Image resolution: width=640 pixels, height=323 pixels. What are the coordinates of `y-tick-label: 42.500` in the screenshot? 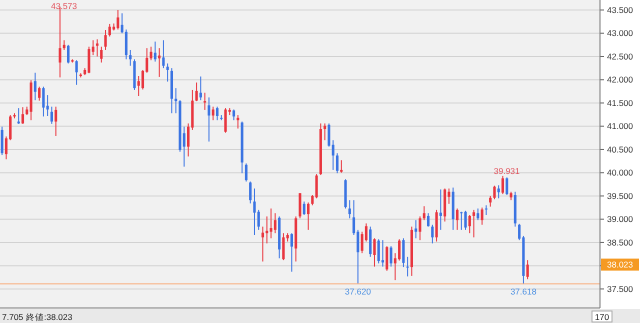 It's located at (620, 56).